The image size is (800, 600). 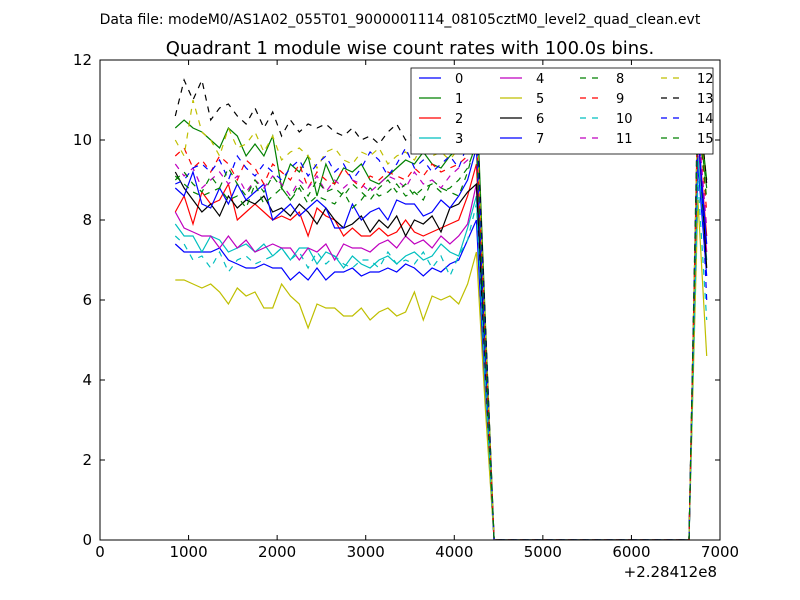 What do you see at coordinates (624, 119) in the screenshot?
I see `legend-label-10: 10` at bounding box center [624, 119].